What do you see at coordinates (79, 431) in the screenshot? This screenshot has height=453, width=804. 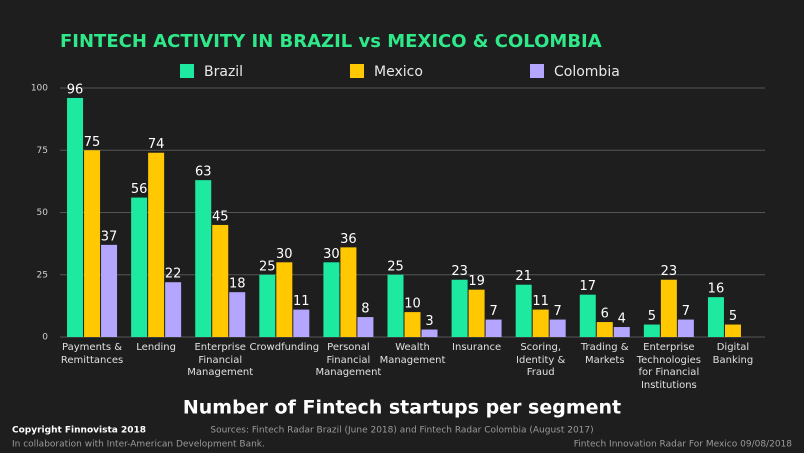 I see `copyright: Copyright Finnovista 2018` at bounding box center [79, 431].